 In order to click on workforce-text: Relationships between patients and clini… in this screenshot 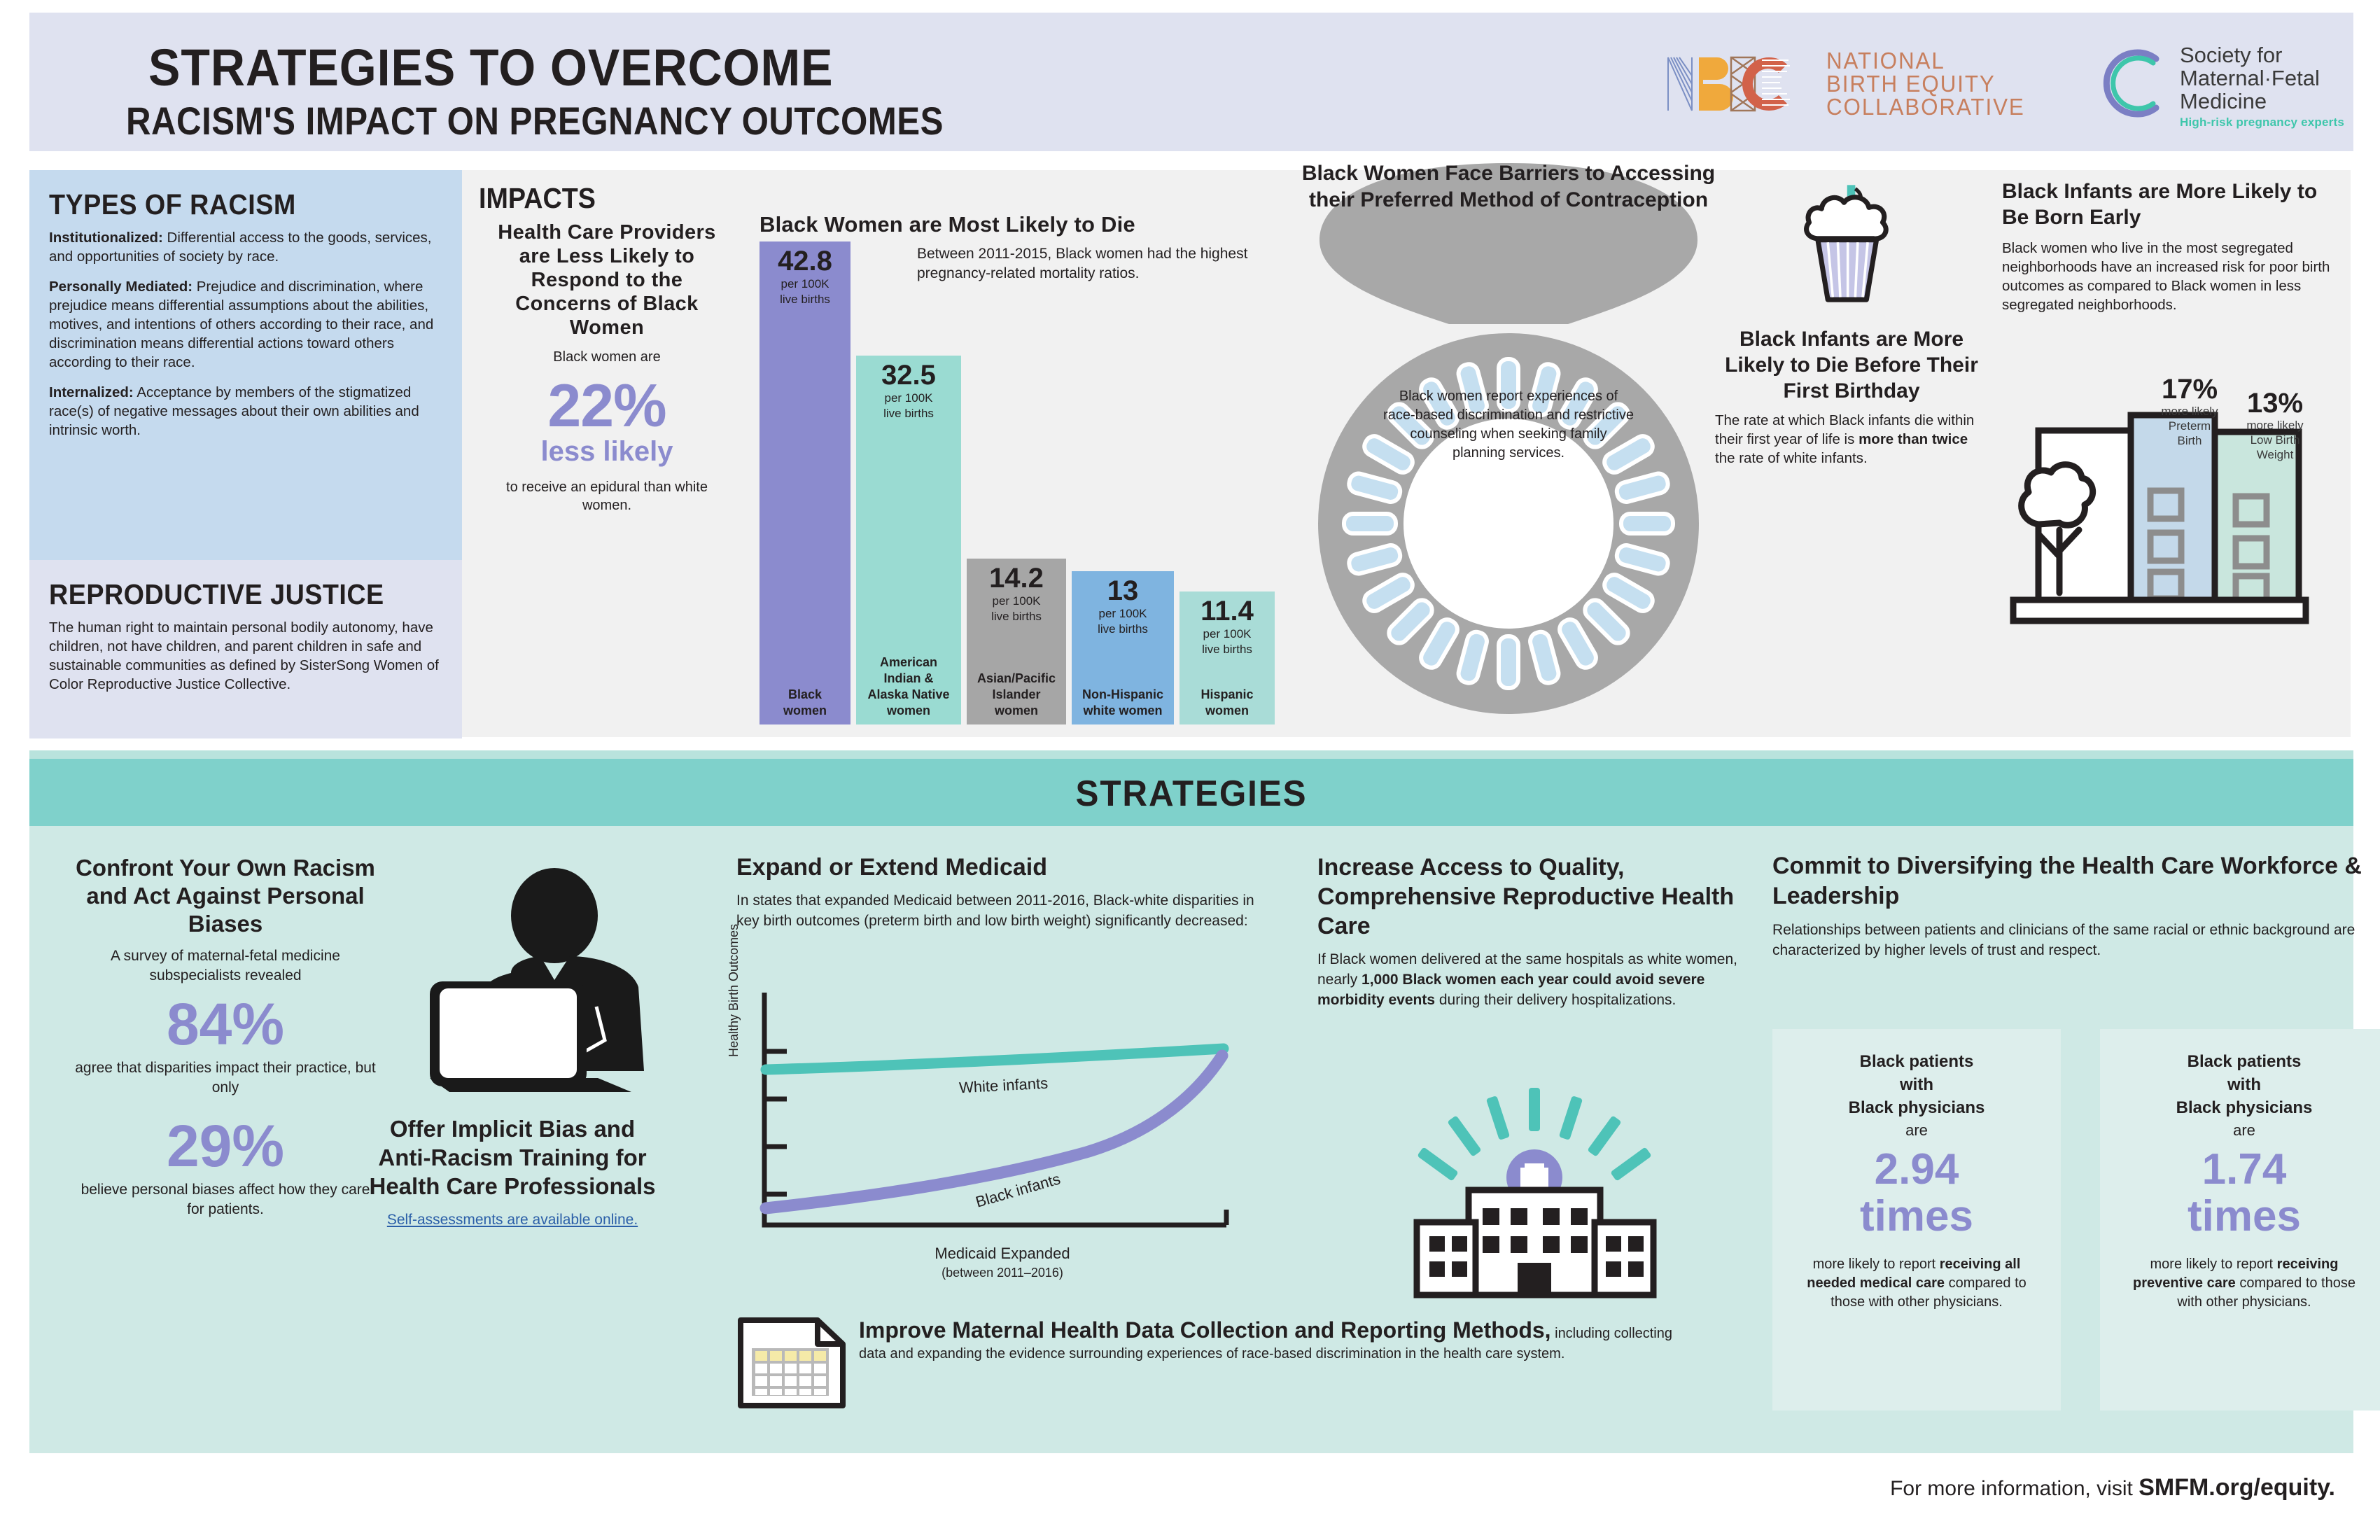, I will do `click(2064, 940)`.